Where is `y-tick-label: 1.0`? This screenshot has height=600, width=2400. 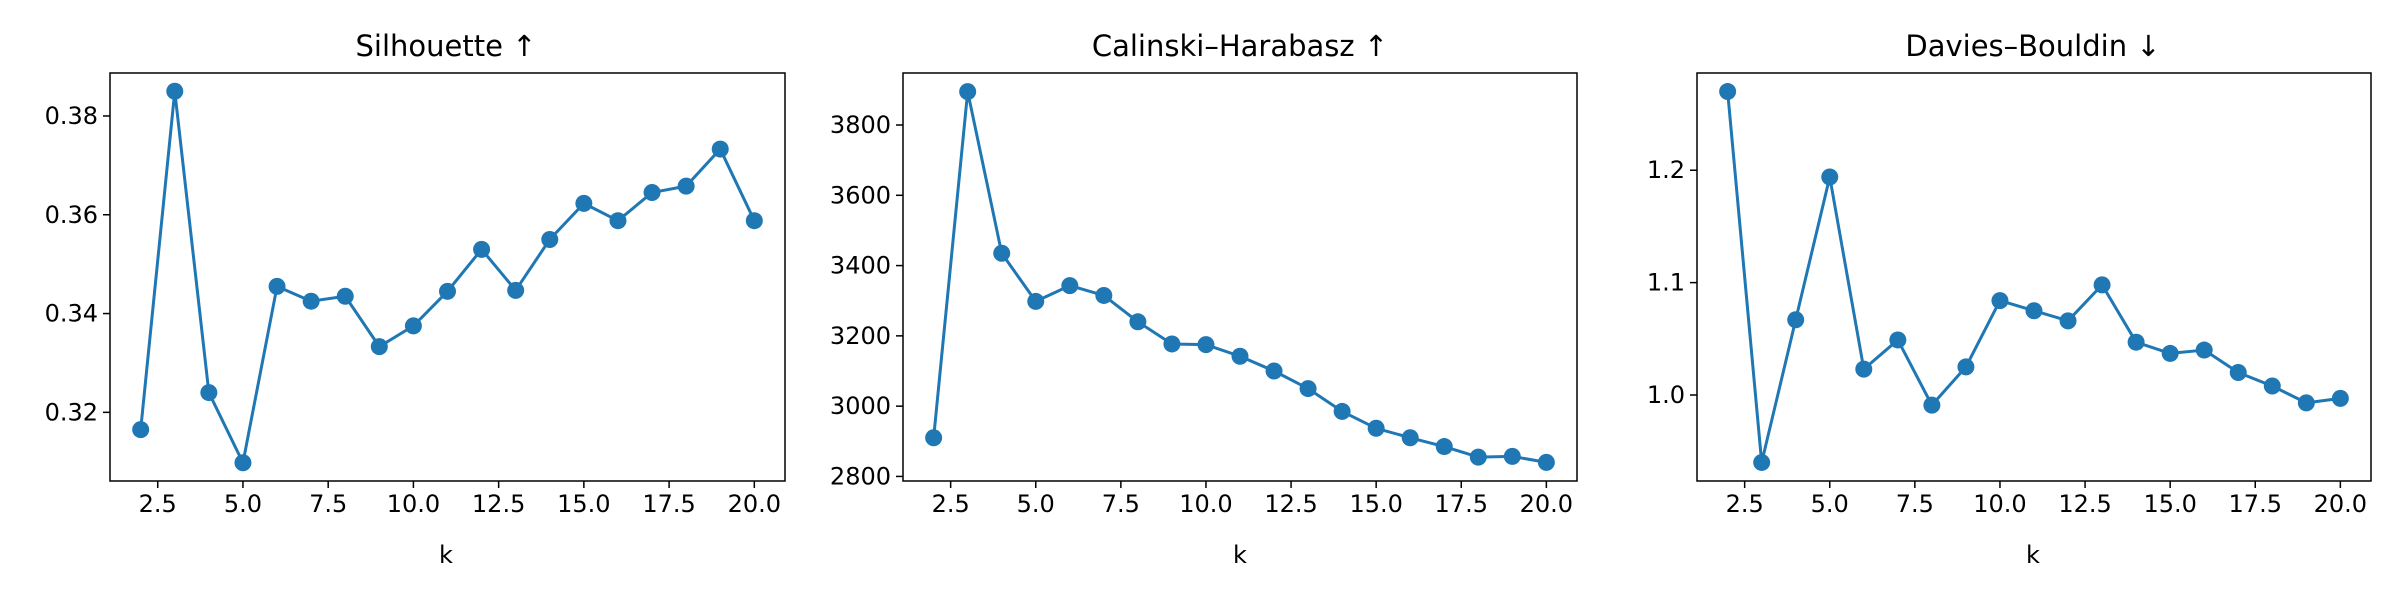 y-tick-label: 1.0 is located at coordinates (1666, 395).